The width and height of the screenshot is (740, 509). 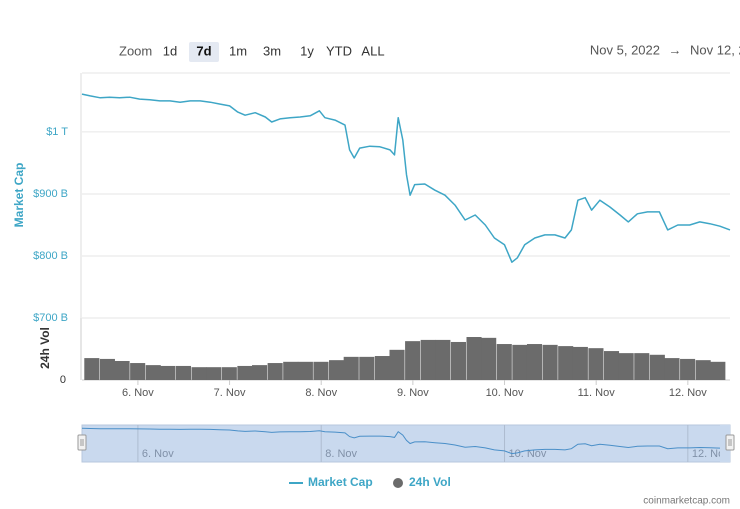 I want to click on zoom-label: Zoom, so click(x=135, y=50).